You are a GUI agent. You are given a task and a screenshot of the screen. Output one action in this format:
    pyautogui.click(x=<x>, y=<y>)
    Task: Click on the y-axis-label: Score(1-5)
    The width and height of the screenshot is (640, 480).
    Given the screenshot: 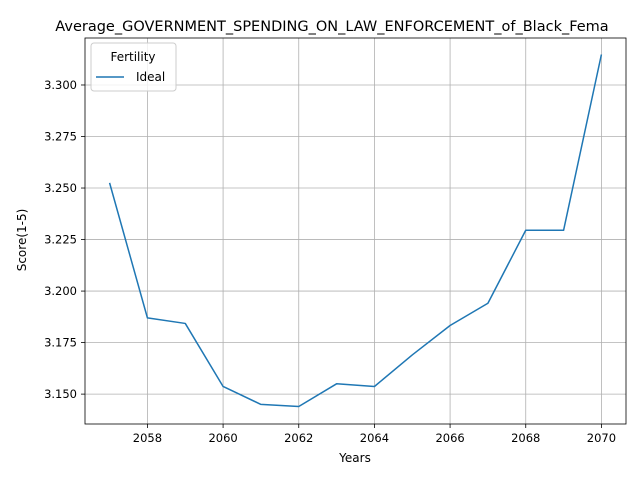 What is the action you would take?
    pyautogui.click(x=22, y=240)
    